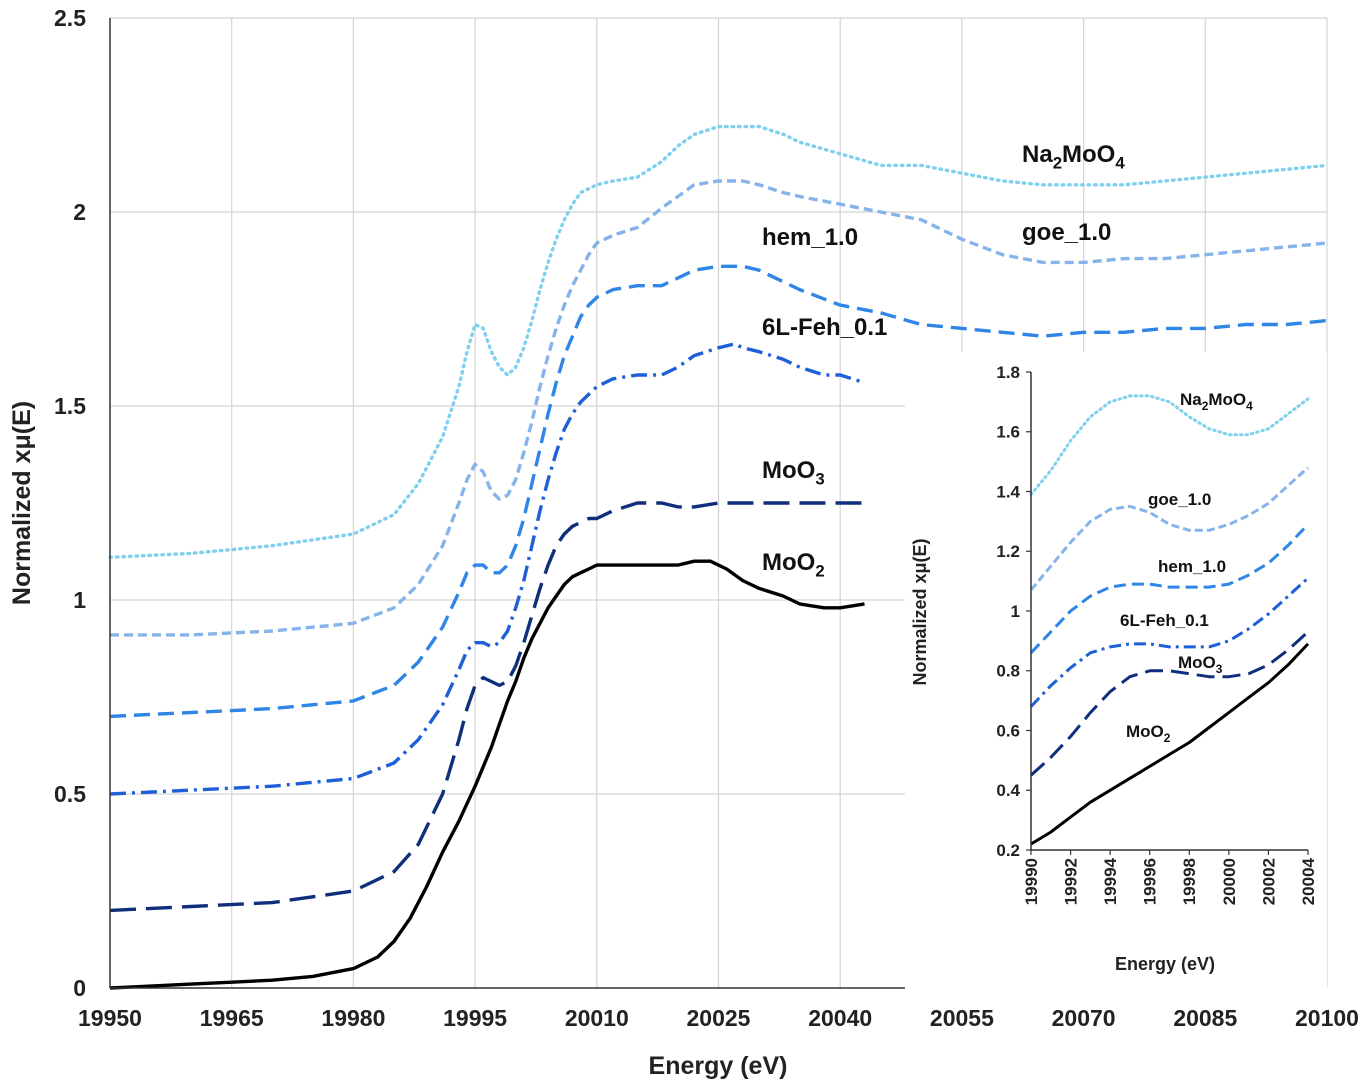  What do you see at coordinates (353, 1018) in the screenshot?
I see `main-x-tick-label: 19980` at bounding box center [353, 1018].